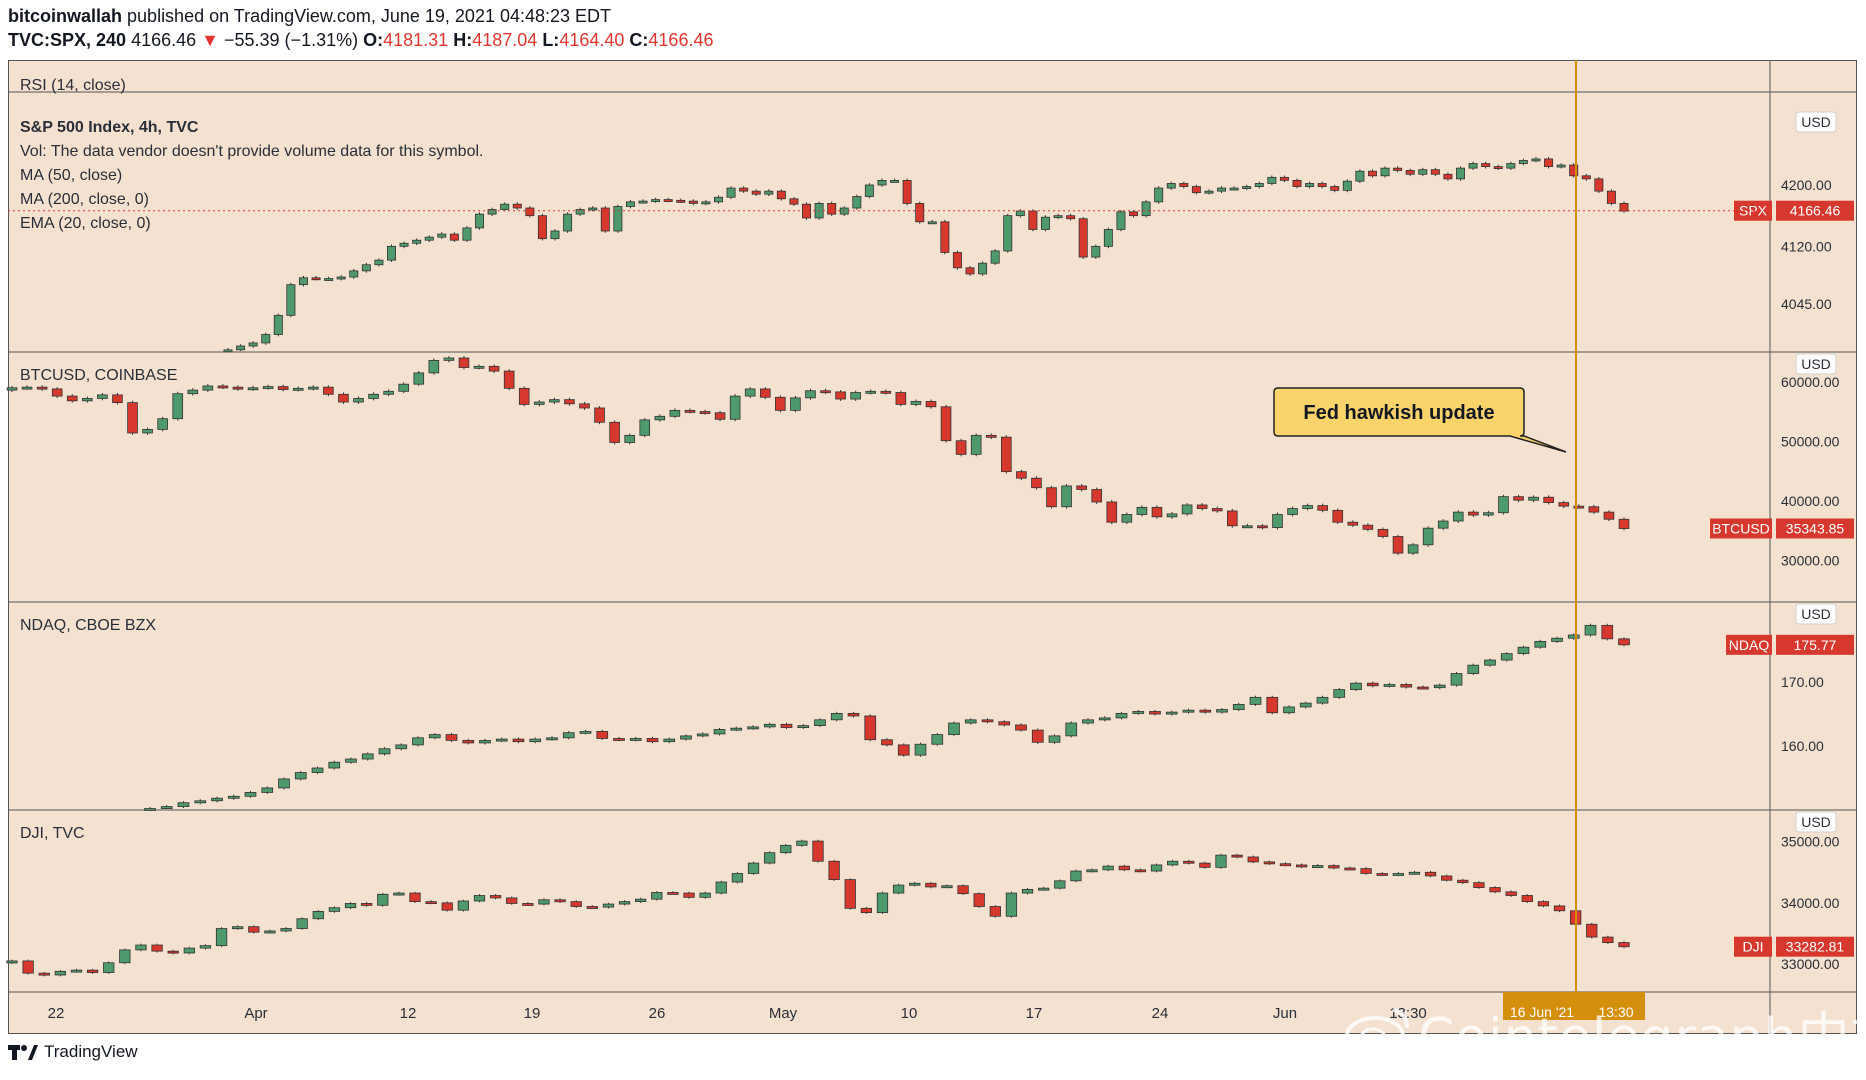 The image size is (1866, 1080). Describe the element at coordinates (65, 16) in the screenshot. I see `author-name: bitcoinwallah` at that location.